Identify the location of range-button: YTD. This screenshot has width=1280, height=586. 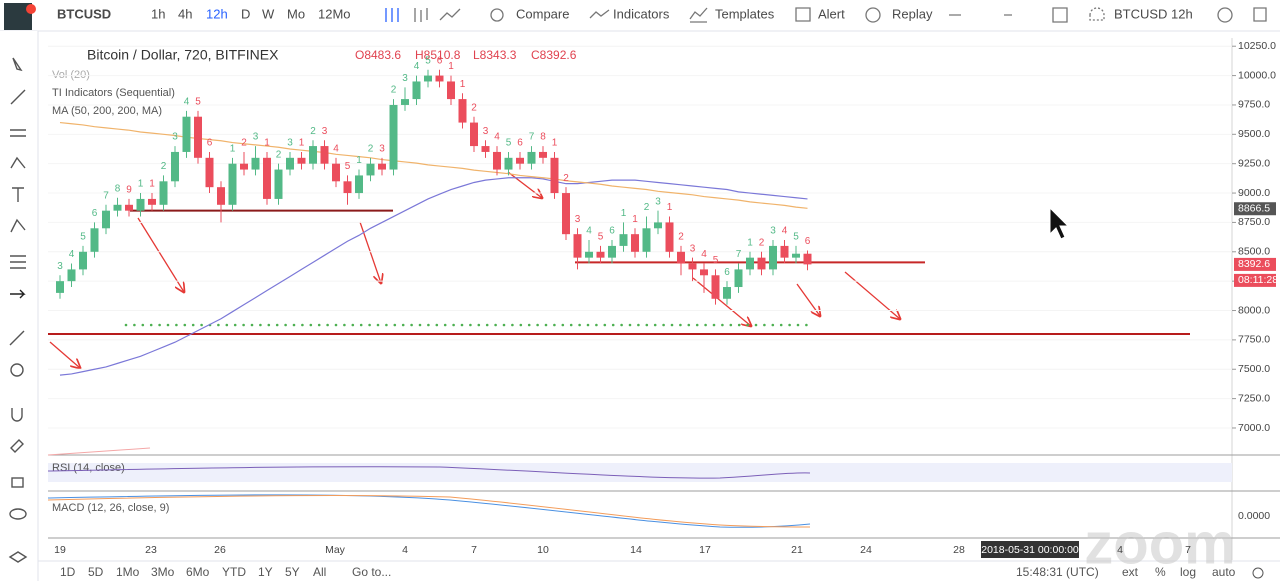
(234, 572).